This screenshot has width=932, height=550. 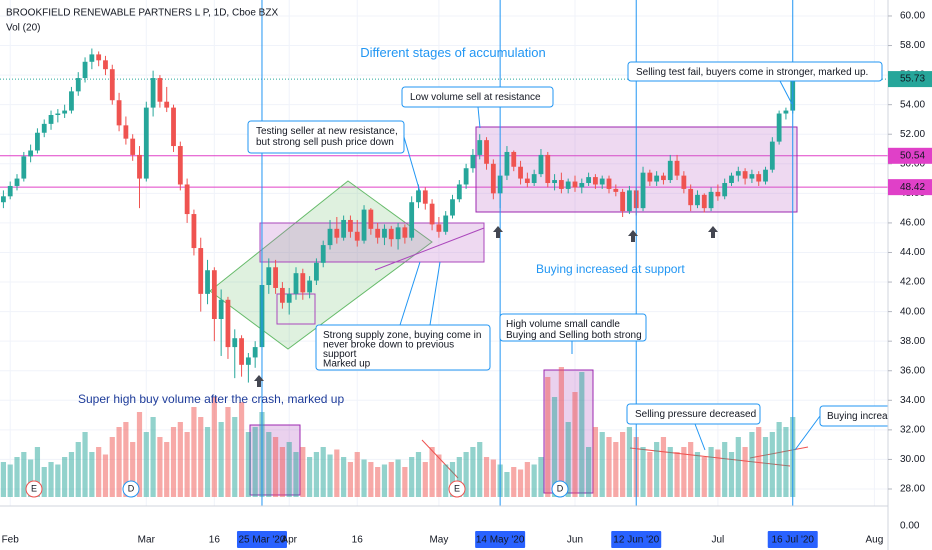 What do you see at coordinates (912, 282) in the screenshot?
I see `y-tick-label: 42.00` at bounding box center [912, 282].